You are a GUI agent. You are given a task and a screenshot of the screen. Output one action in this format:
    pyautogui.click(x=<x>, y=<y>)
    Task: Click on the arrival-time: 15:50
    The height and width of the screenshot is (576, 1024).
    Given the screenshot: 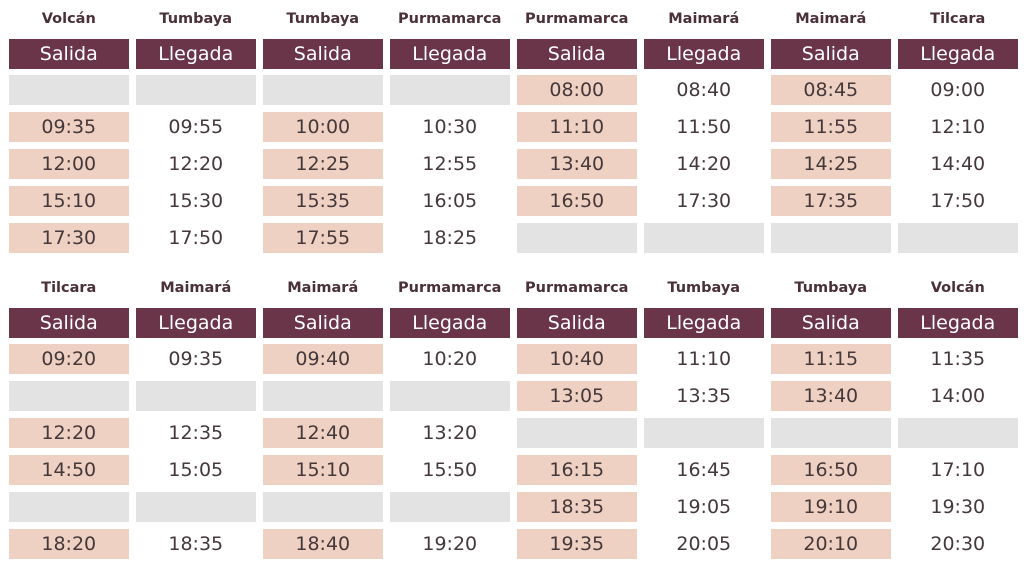 What is the action you would take?
    pyautogui.click(x=450, y=470)
    